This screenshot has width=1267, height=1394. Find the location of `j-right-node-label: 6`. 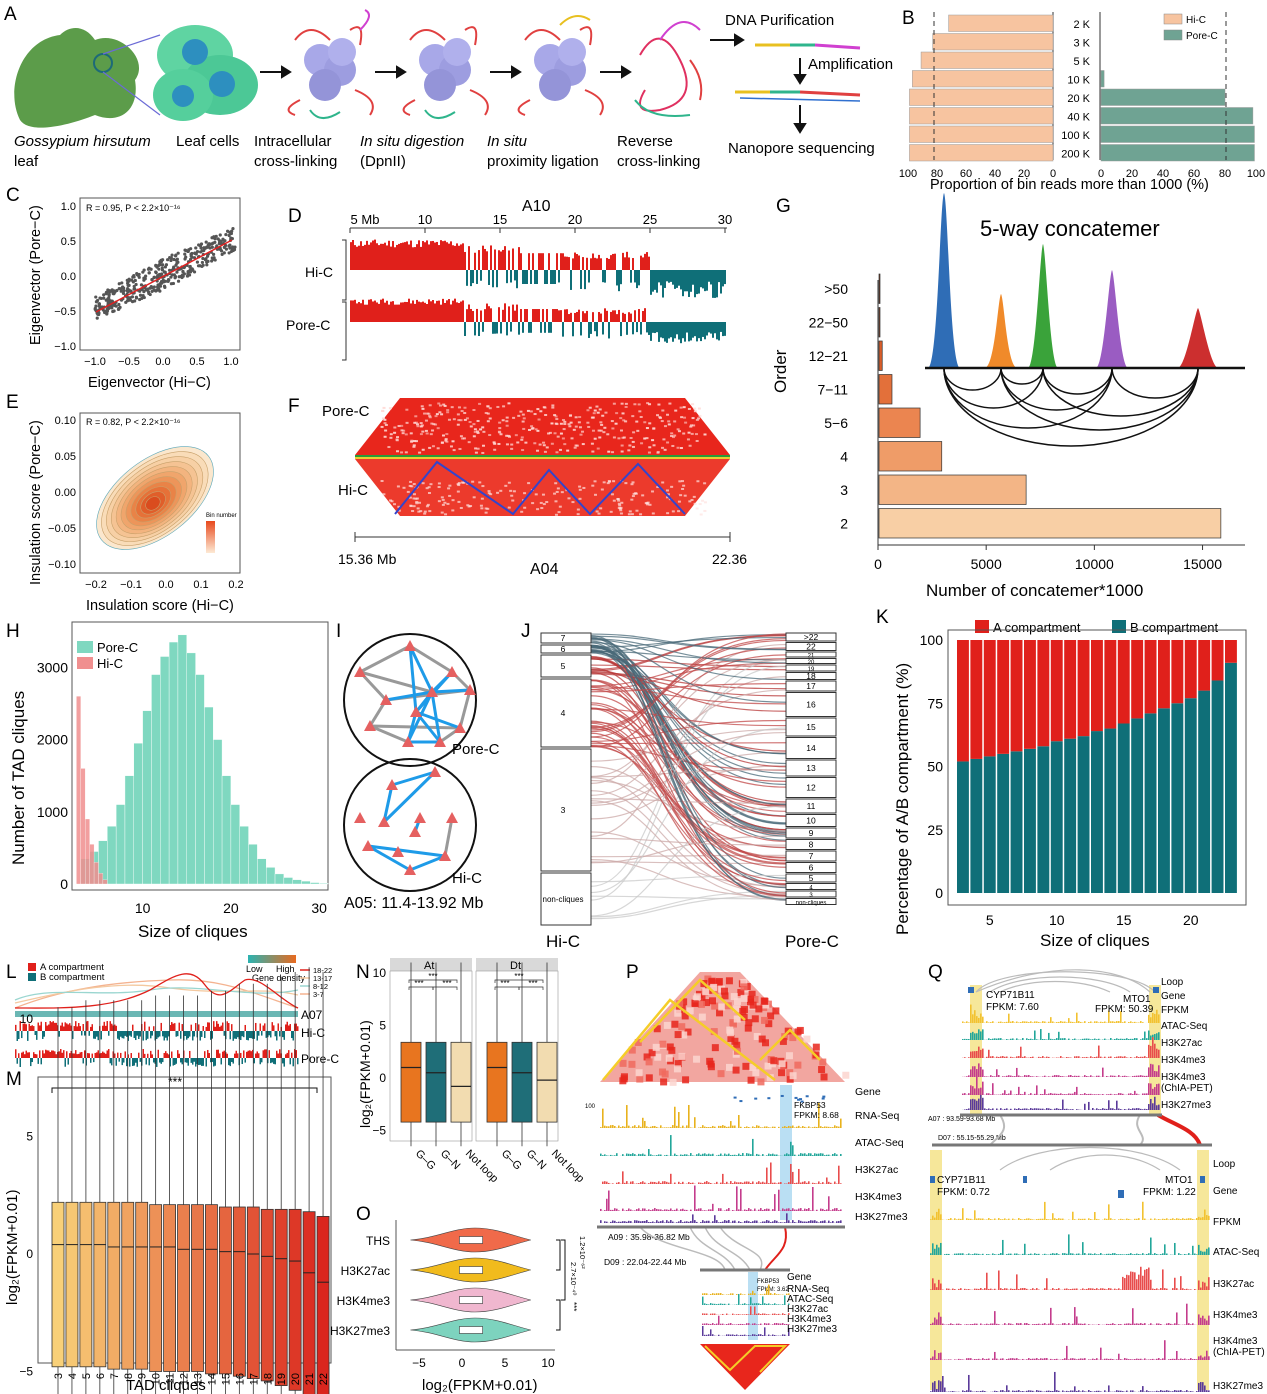

j-right-node-label: 6 is located at coordinates (811, 868).